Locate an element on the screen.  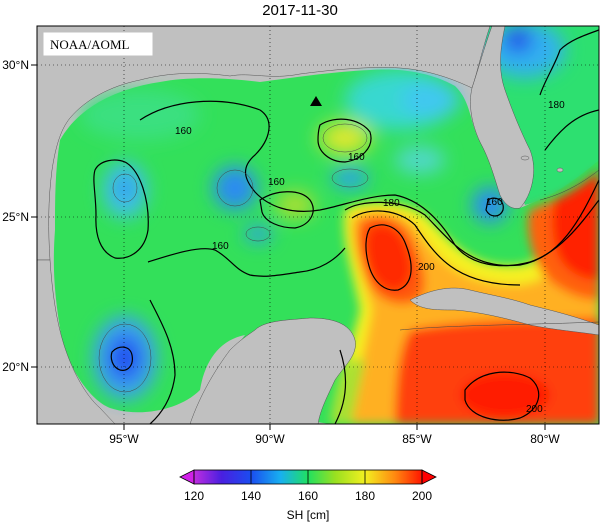
colorbar-tick-label: 120 is located at coordinates (194, 496).